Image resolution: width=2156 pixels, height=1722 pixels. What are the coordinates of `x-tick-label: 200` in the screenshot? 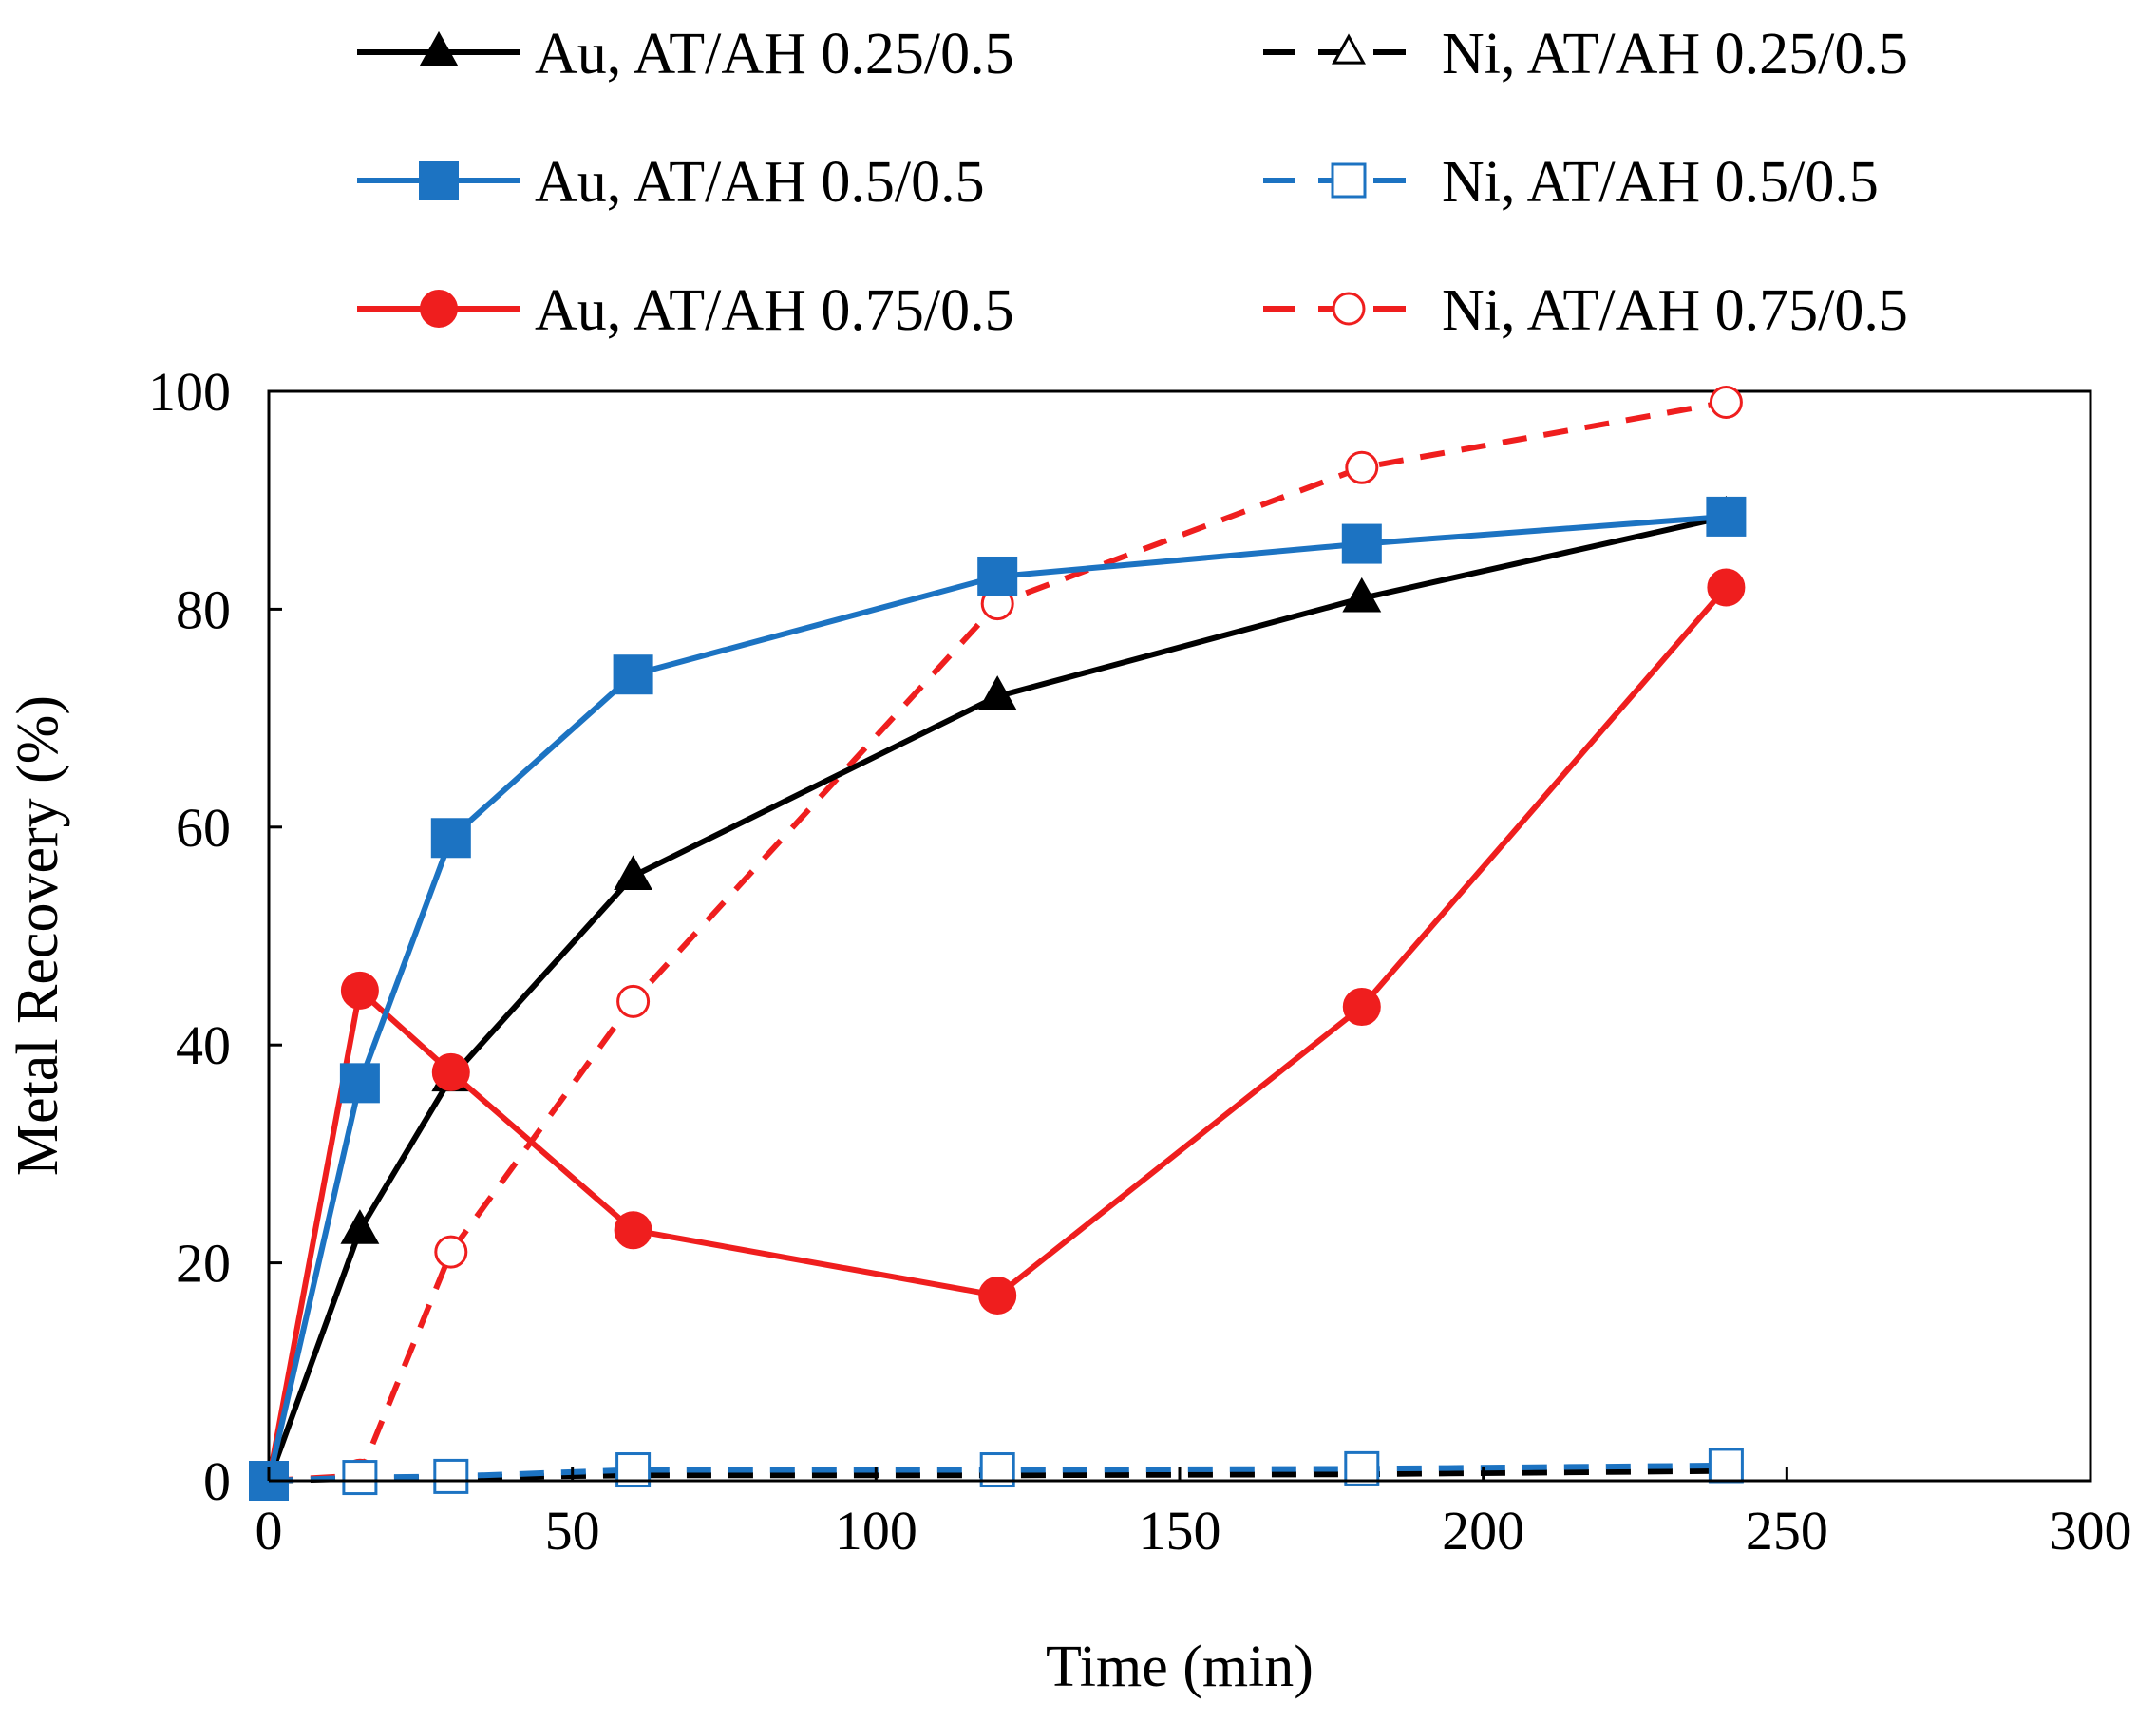 It's located at (1483, 1530).